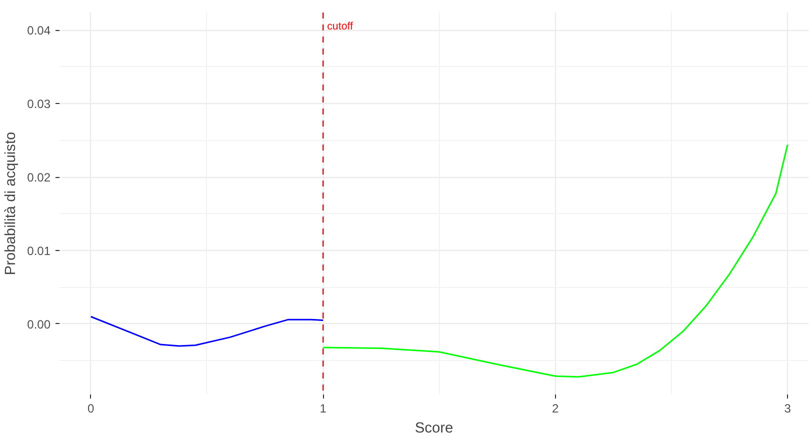 Image resolution: width=810 pixels, height=439 pixels. What do you see at coordinates (11, 204) in the screenshot?
I see `y-axis-title: Probabilità di acquisto` at bounding box center [11, 204].